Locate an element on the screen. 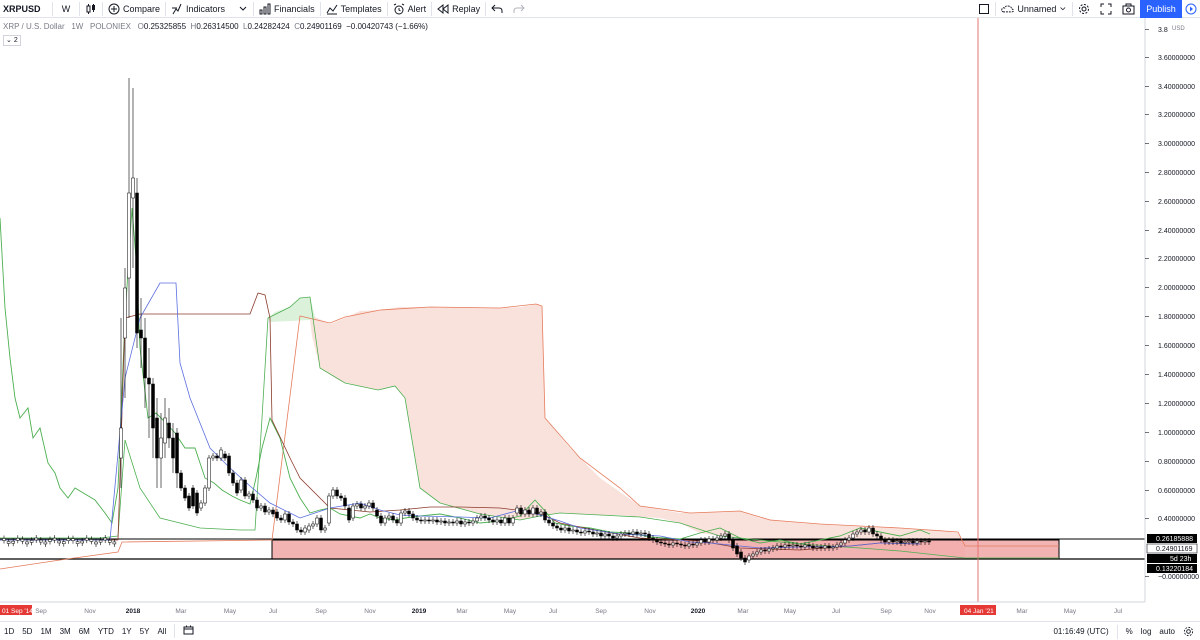 The width and height of the screenshot is (1200, 640). fullscreen-icon is located at coordinates (1106, 9).